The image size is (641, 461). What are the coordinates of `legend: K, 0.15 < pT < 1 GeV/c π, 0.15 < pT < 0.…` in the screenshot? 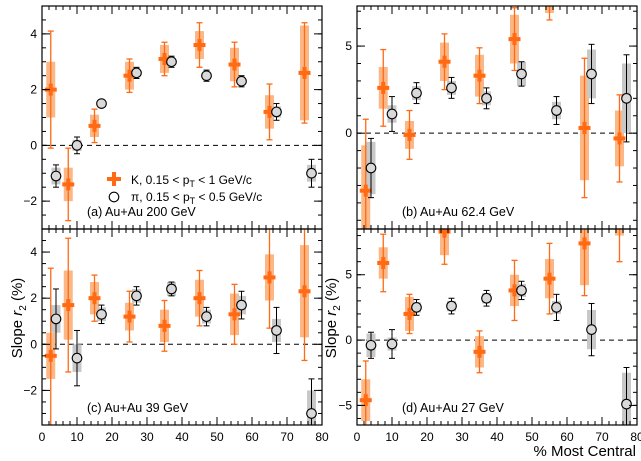 It's located at (184, 189).